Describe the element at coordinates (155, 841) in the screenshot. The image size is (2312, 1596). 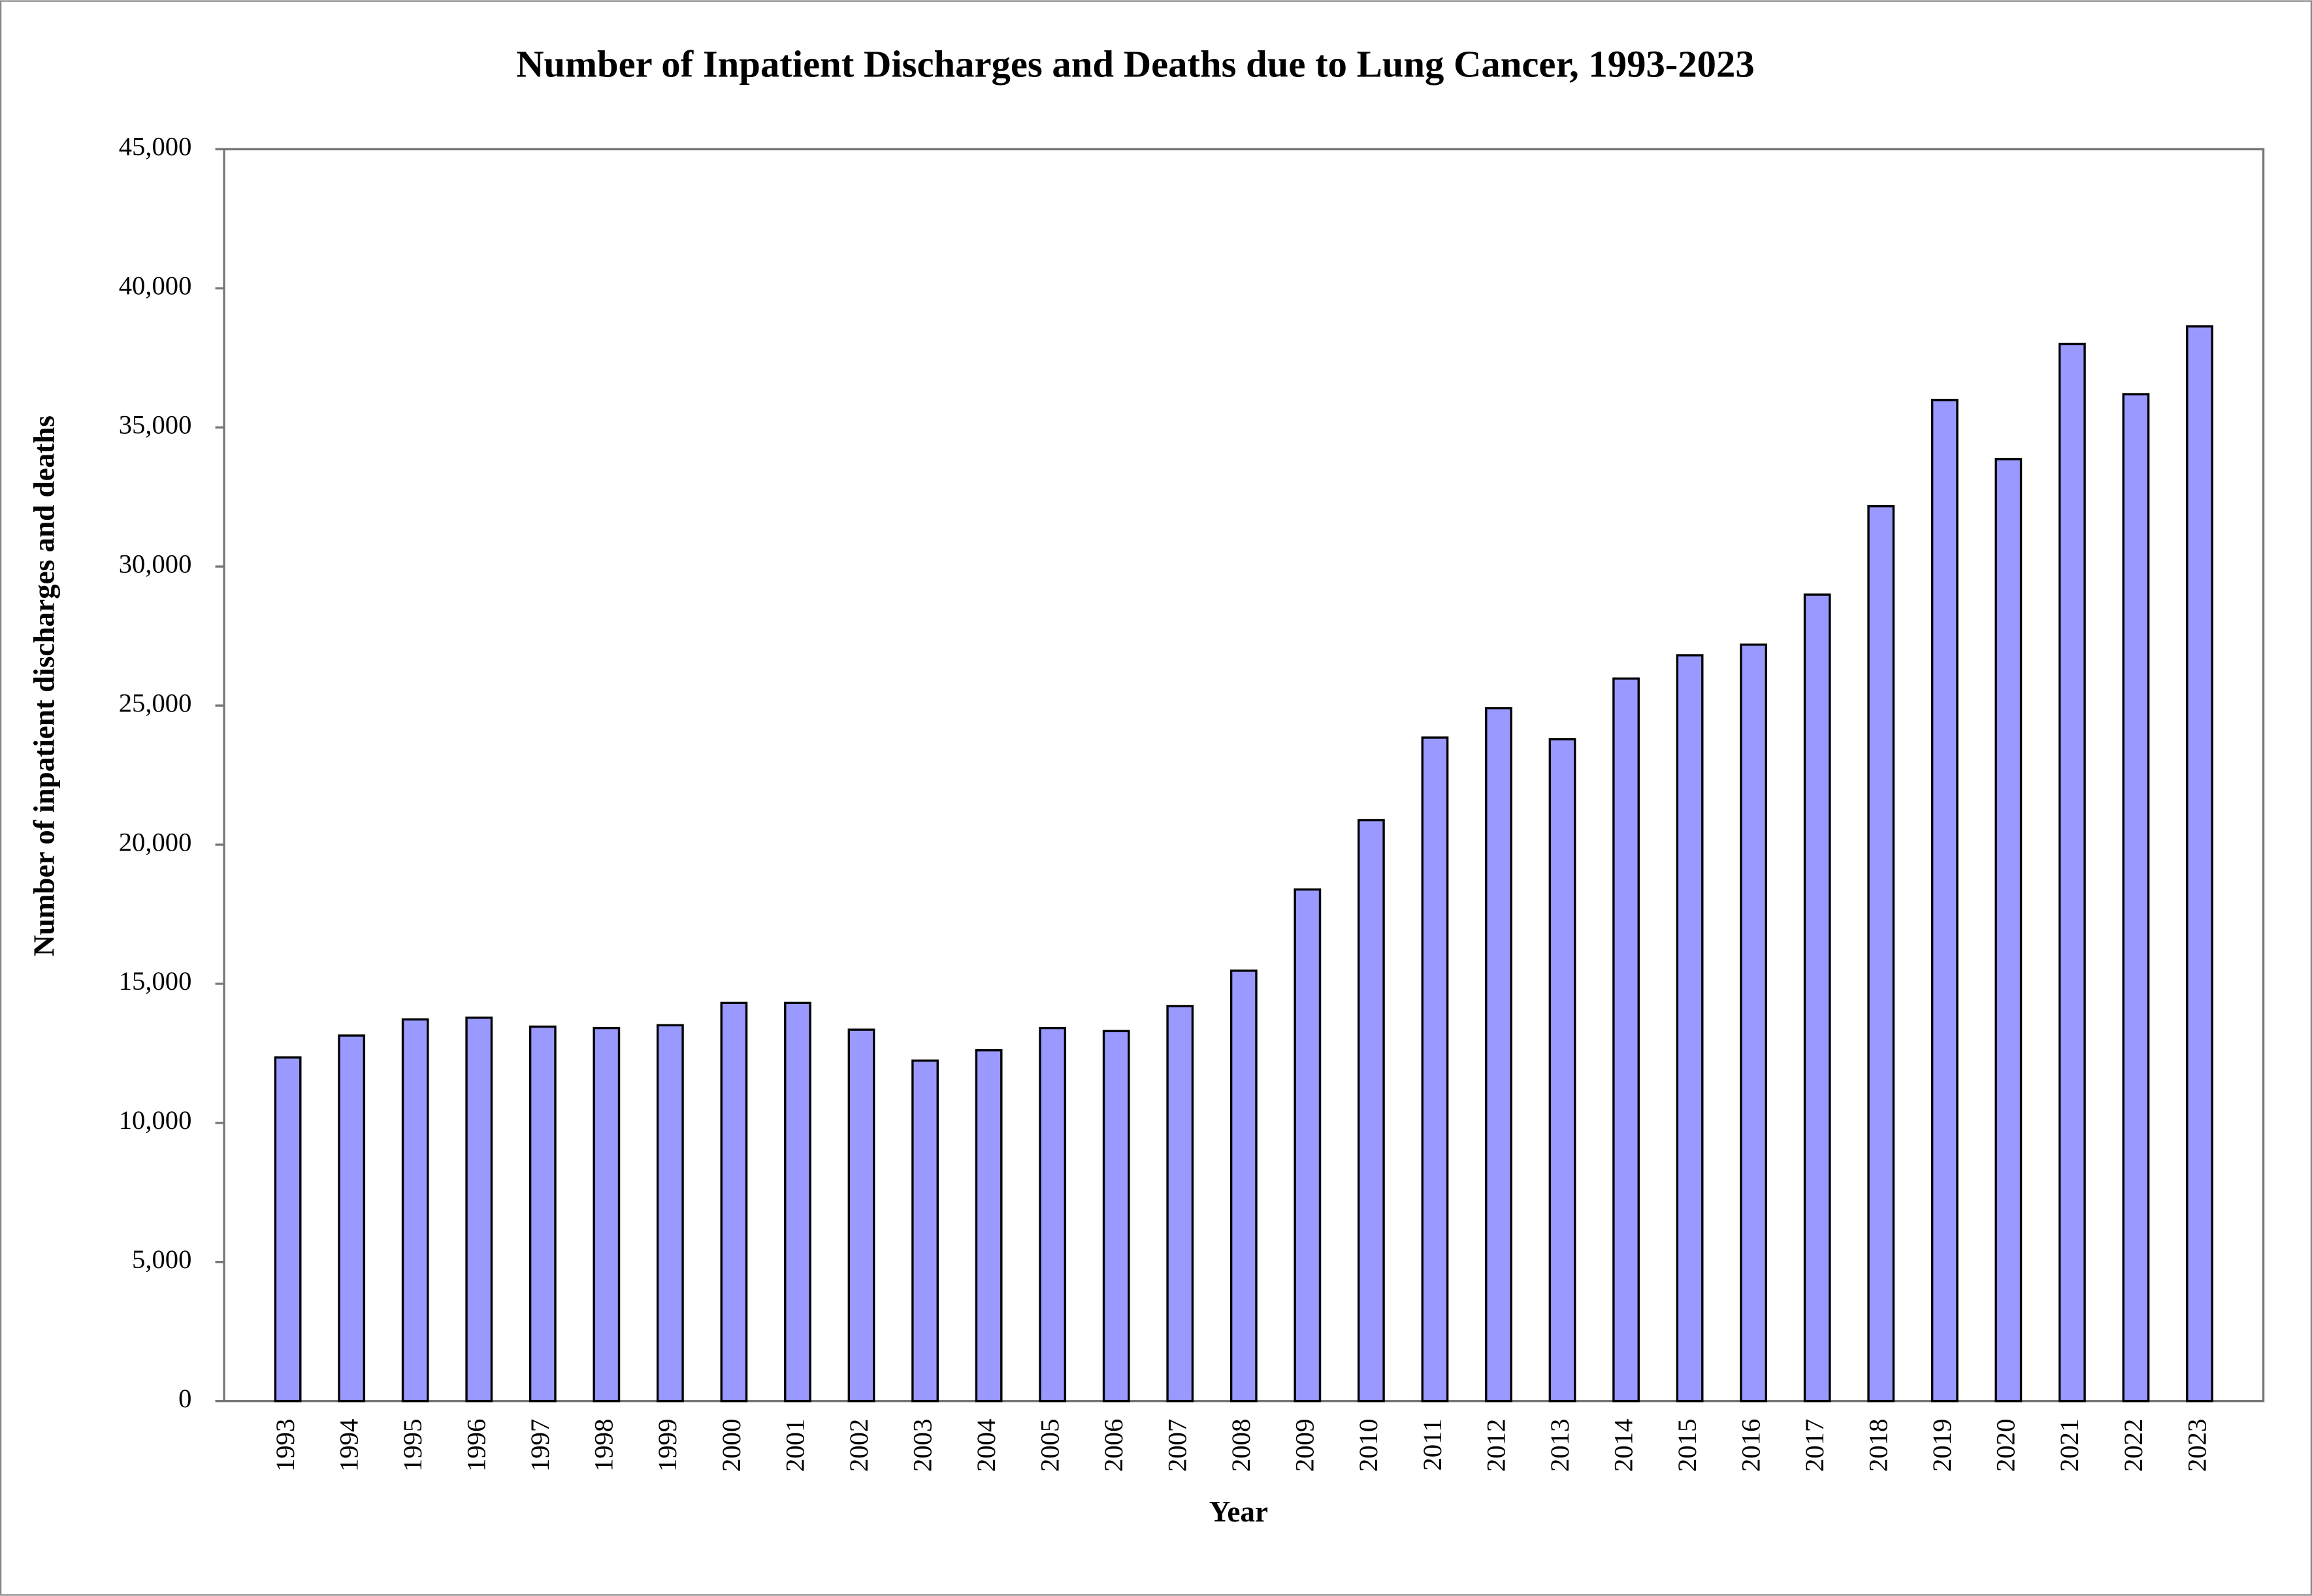
I see `y-tick-label: 20,000` at that location.